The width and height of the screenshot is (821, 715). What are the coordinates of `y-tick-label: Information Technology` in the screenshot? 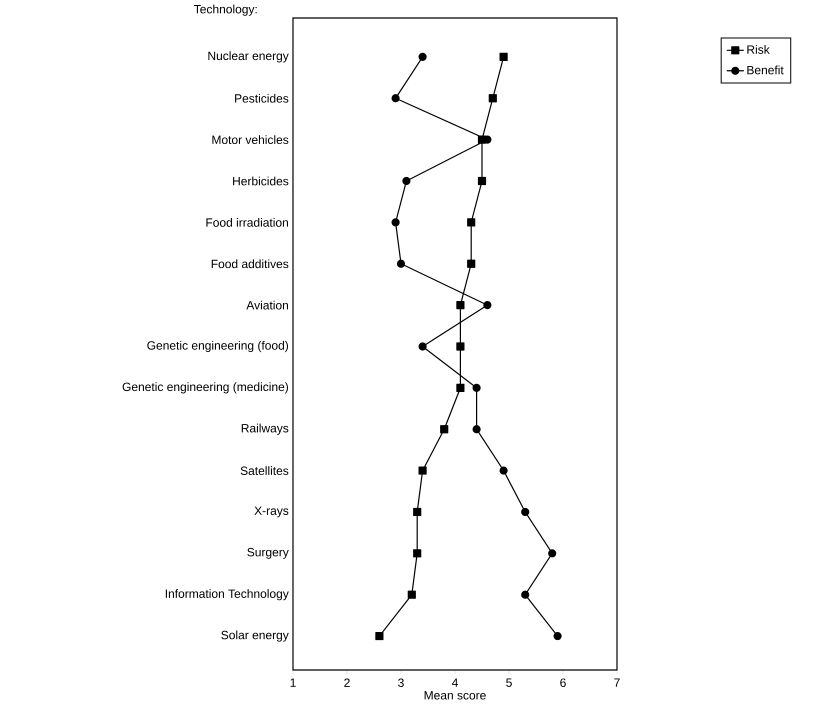 It's located at (227, 594).